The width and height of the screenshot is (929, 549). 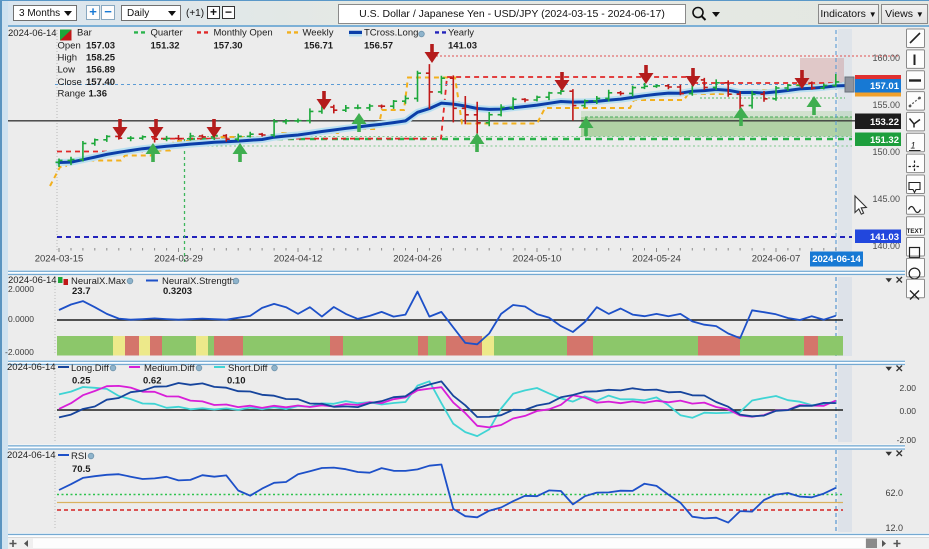 I want to click on svg-text: Range, so click(x=72, y=94).